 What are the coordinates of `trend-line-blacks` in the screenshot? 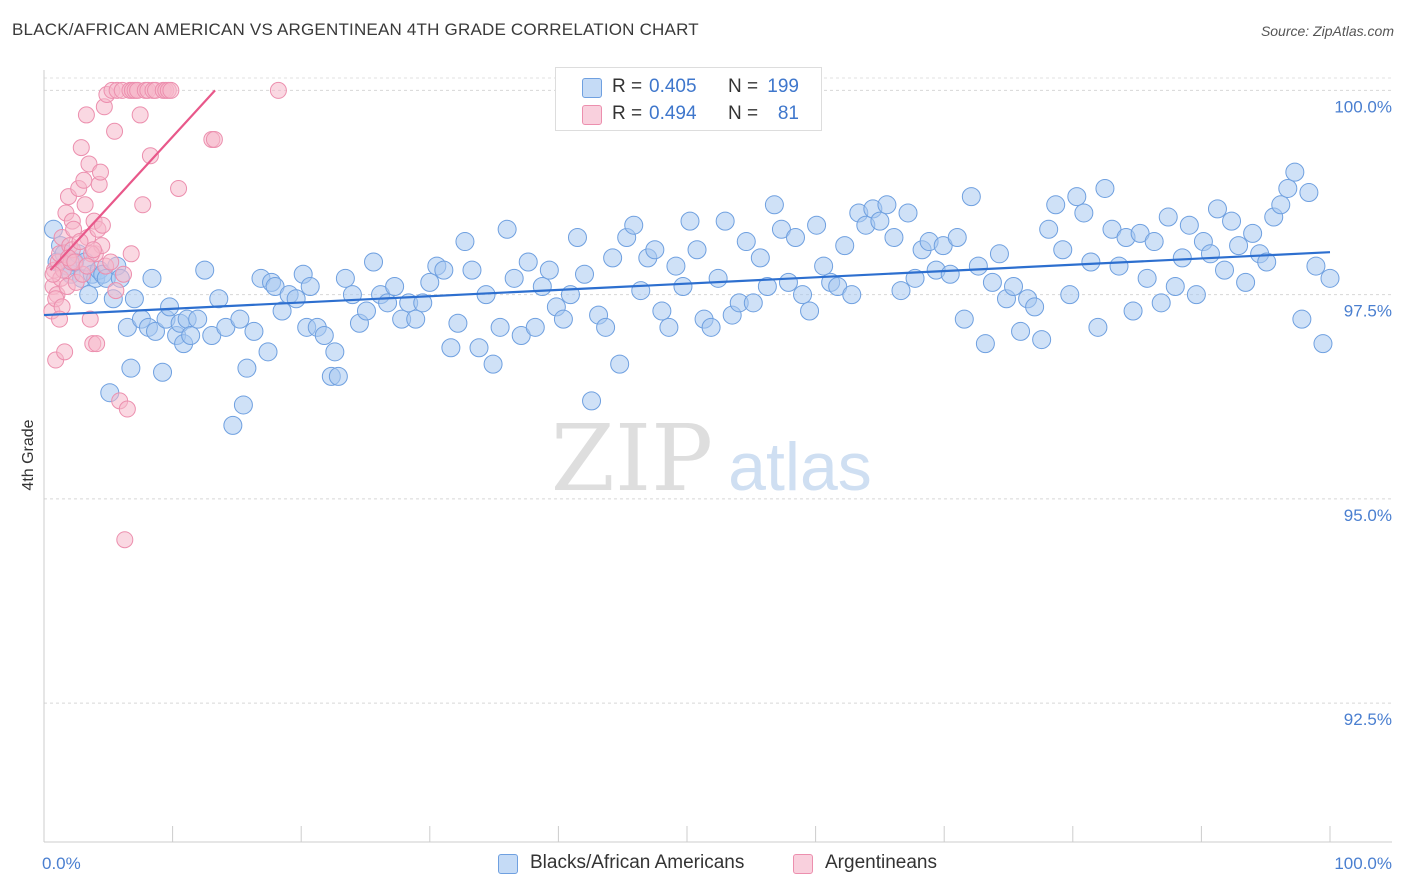 It's located at (687, 284).